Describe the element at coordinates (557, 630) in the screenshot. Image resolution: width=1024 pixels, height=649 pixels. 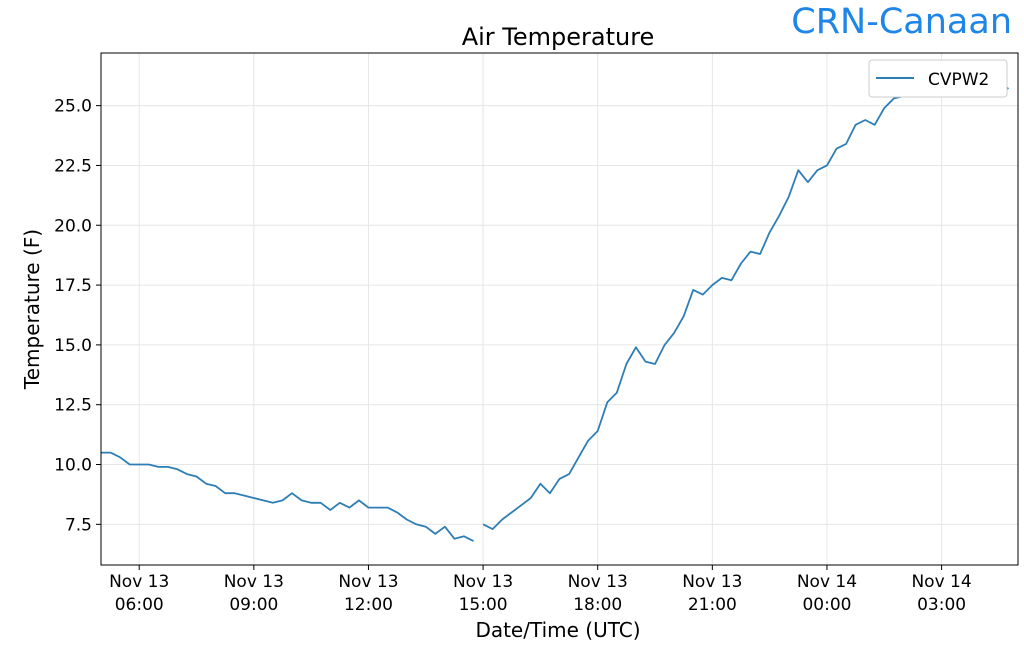
I see `x-axis-label: Date/Time (UTC)` at that location.